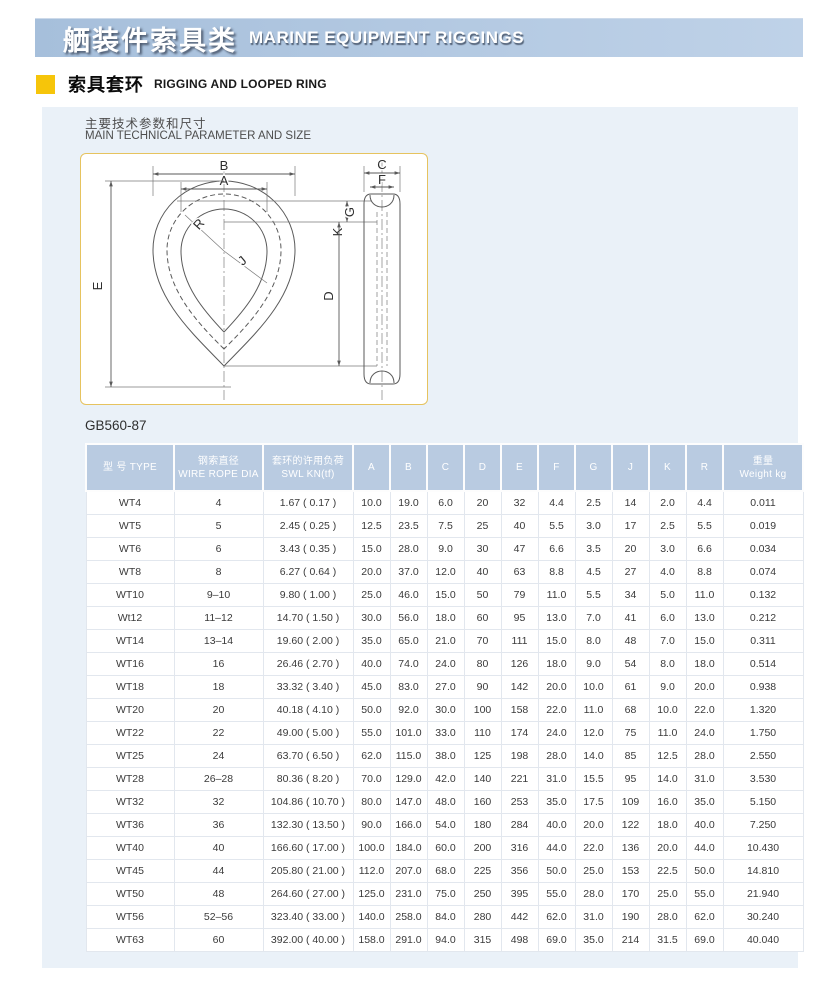 The width and height of the screenshot is (830, 1000). I want to click on cell-dim: 46.0, so click(408, 595).